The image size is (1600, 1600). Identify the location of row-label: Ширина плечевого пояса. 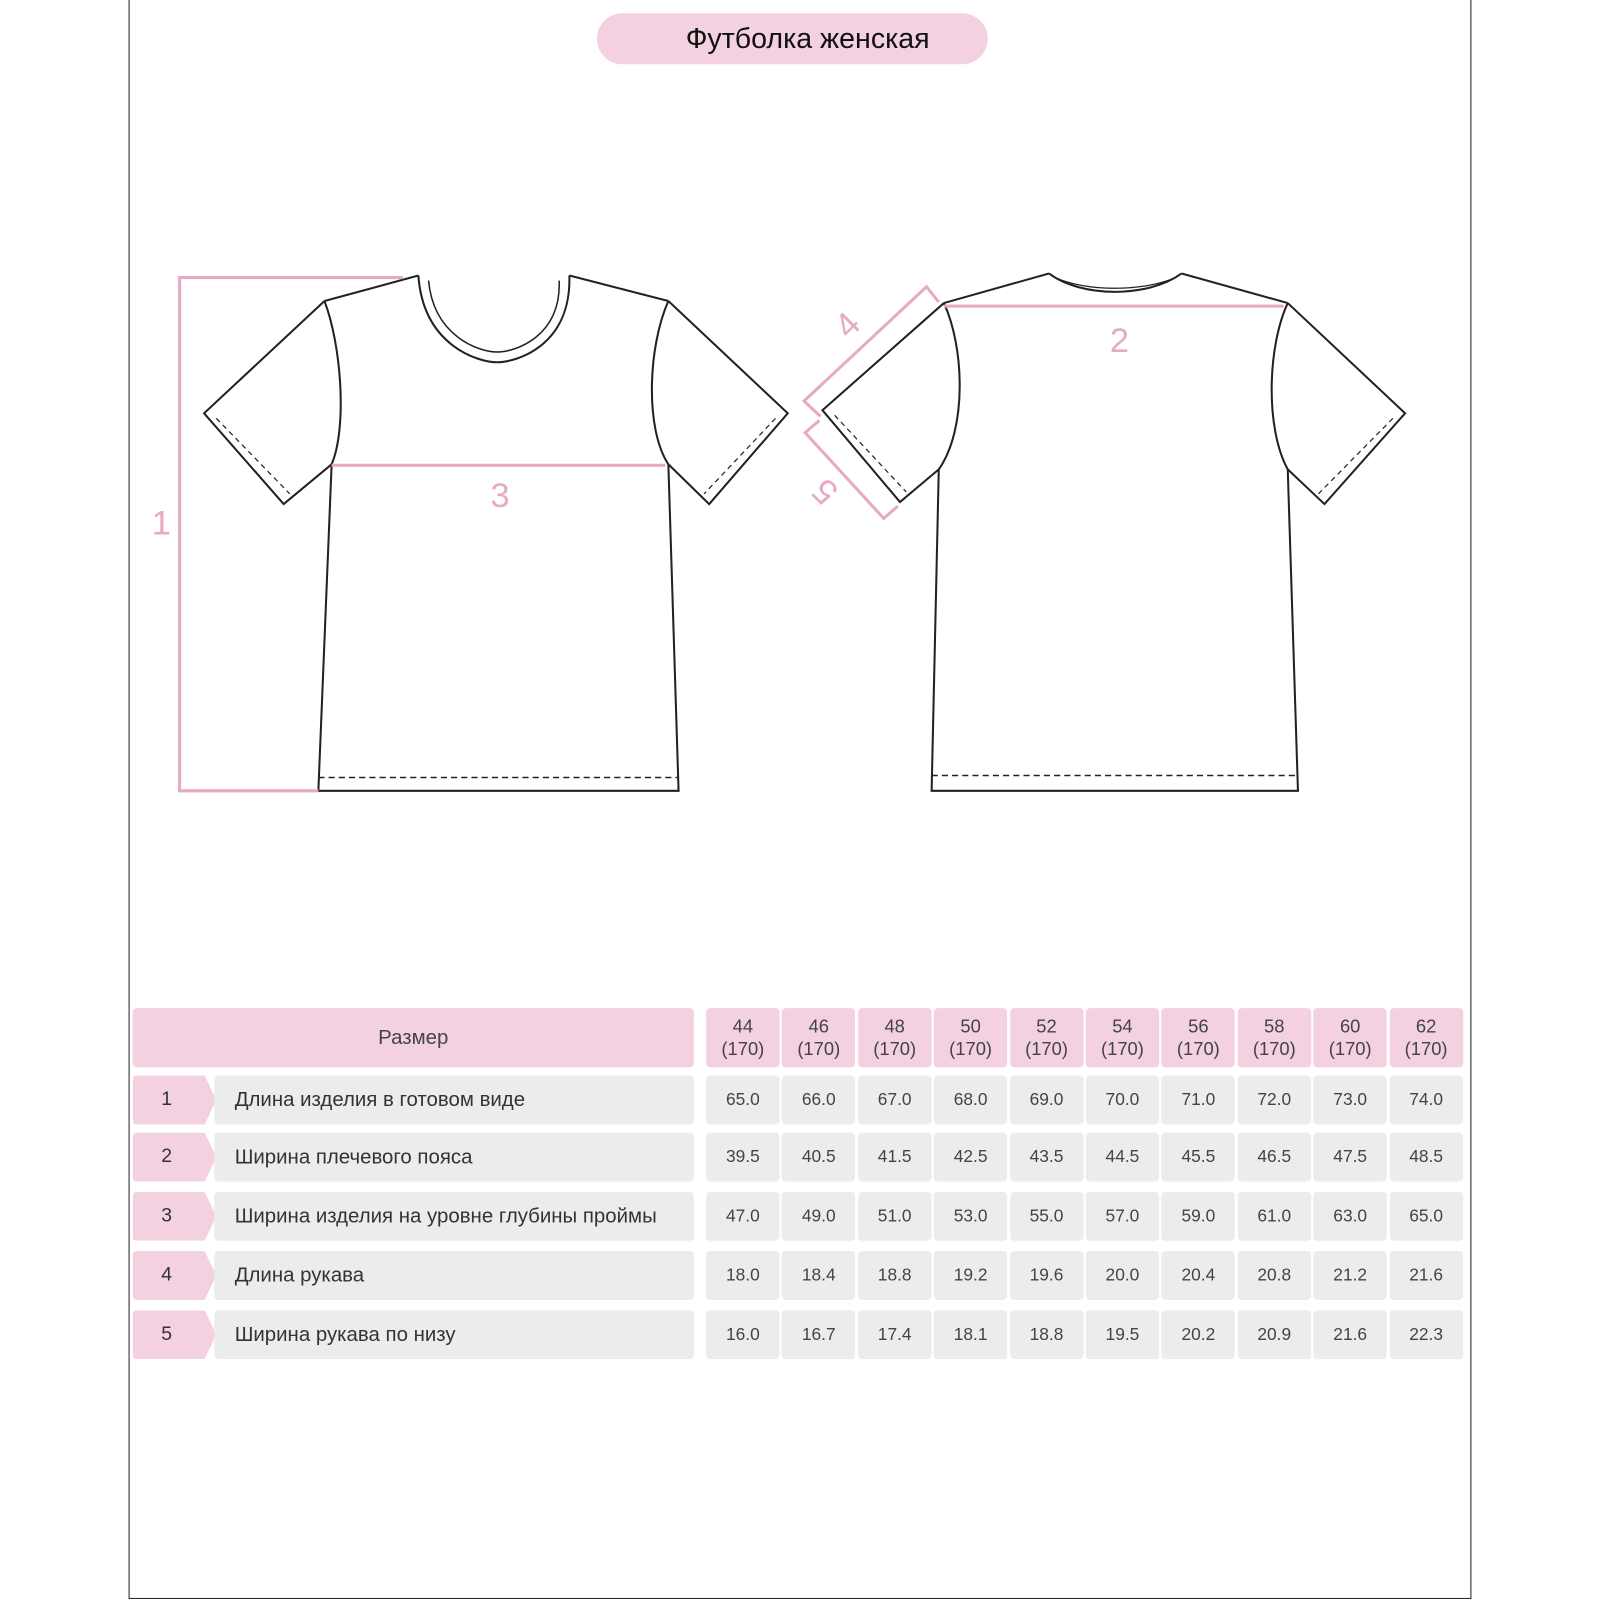
(454, 1157).